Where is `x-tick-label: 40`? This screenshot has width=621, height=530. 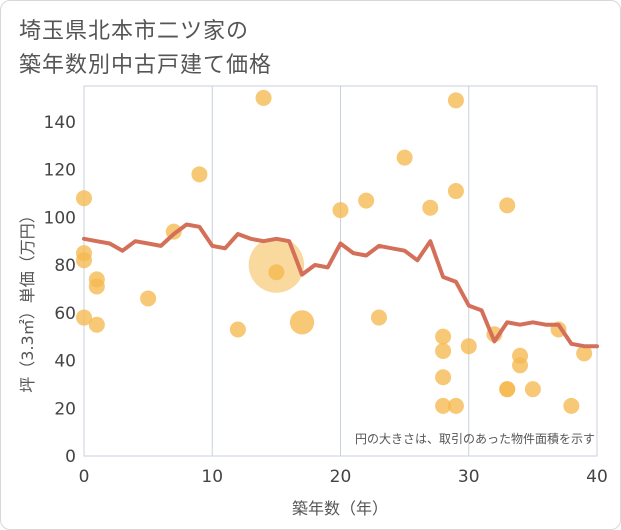
x-tick-label: 40 is located at coordinates (597, 477).